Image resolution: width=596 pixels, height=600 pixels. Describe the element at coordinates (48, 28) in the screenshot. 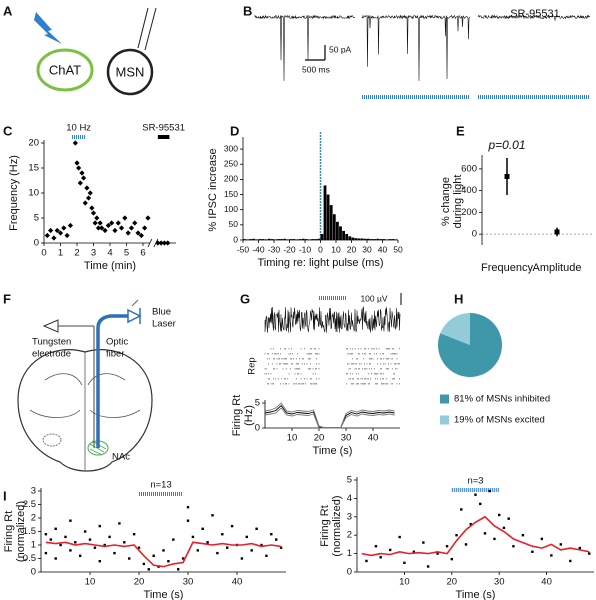

I see `lightning-icon` at that location.